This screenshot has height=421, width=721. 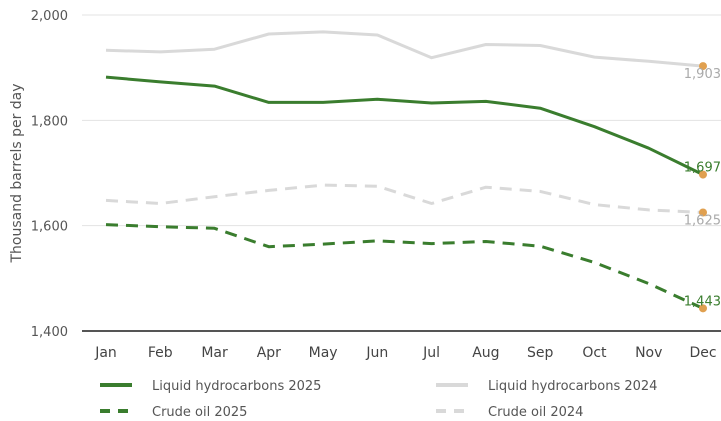 What do you see at coordinates (160, 353) in the screenshot?
I see `x-tick-label: Feb` at bounding box center [160, 353].